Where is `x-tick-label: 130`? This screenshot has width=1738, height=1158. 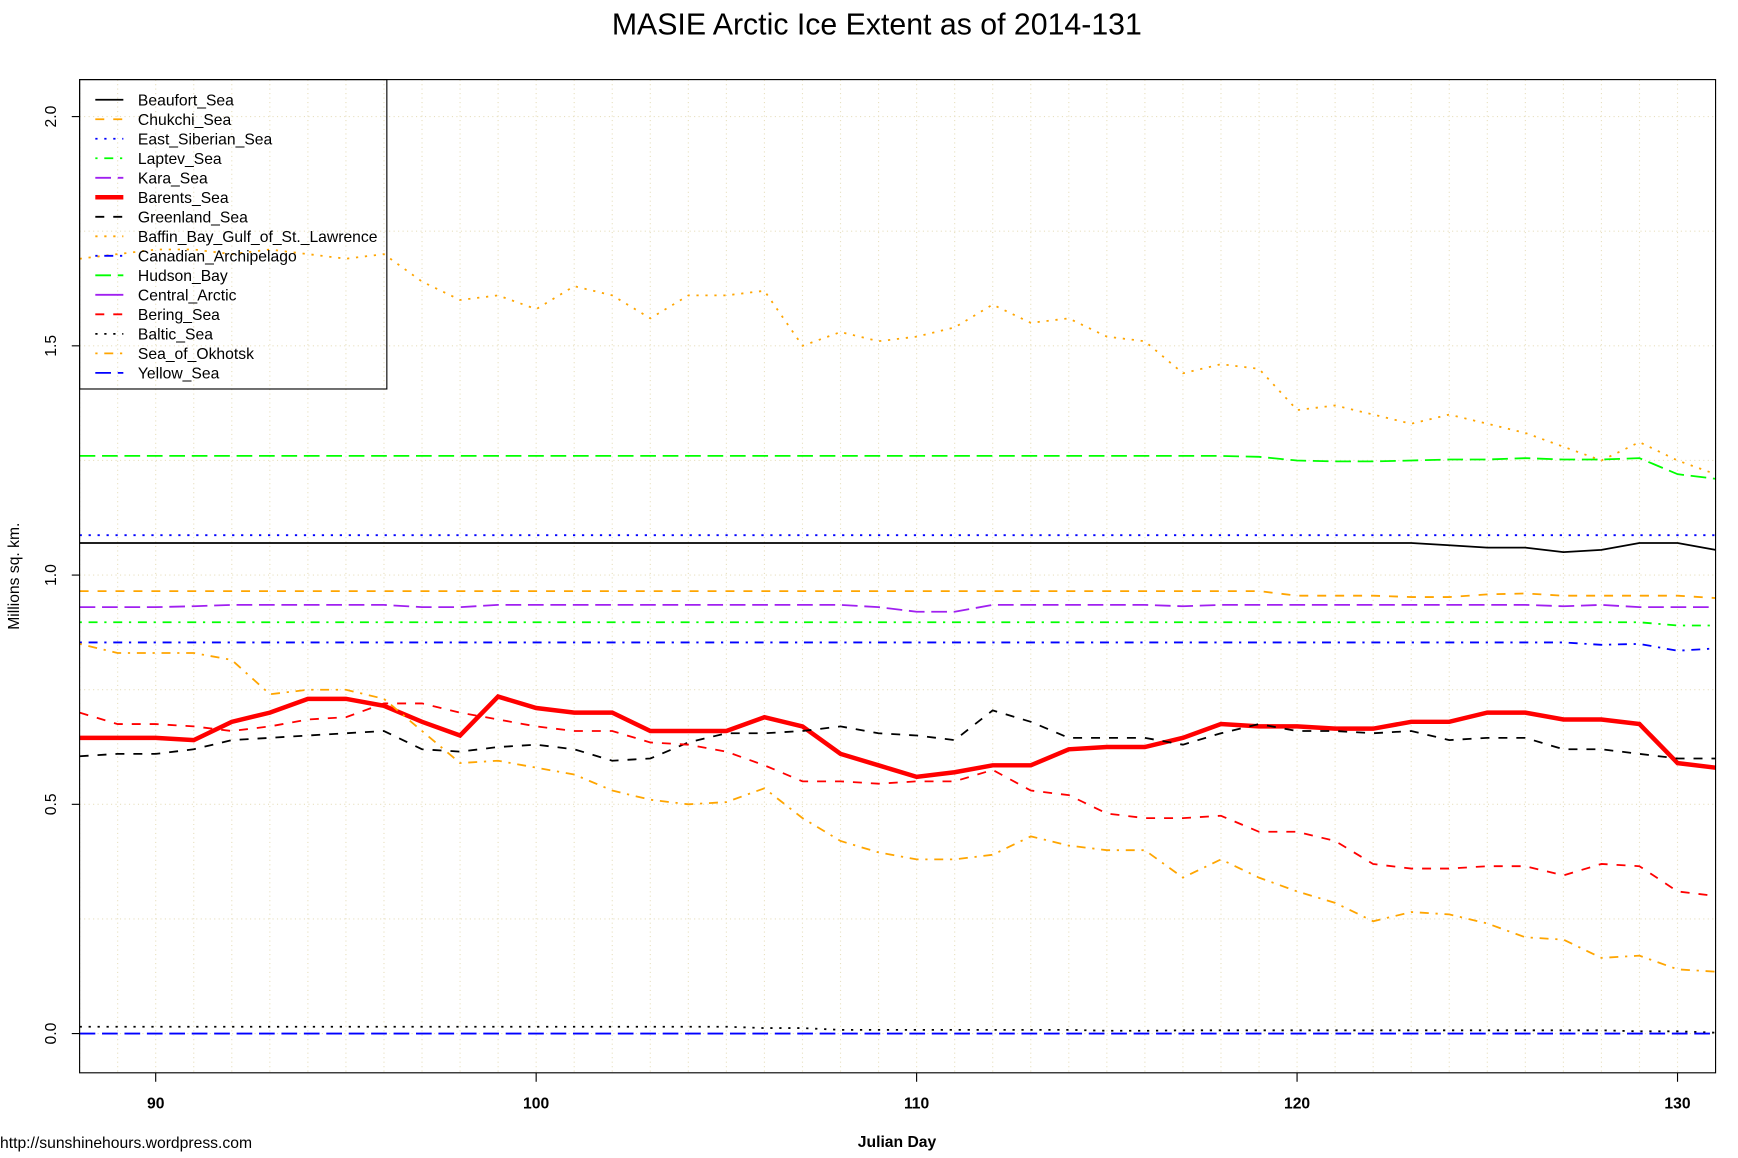 x-tick-label: 130 is located at coordinates (1677, 1104).